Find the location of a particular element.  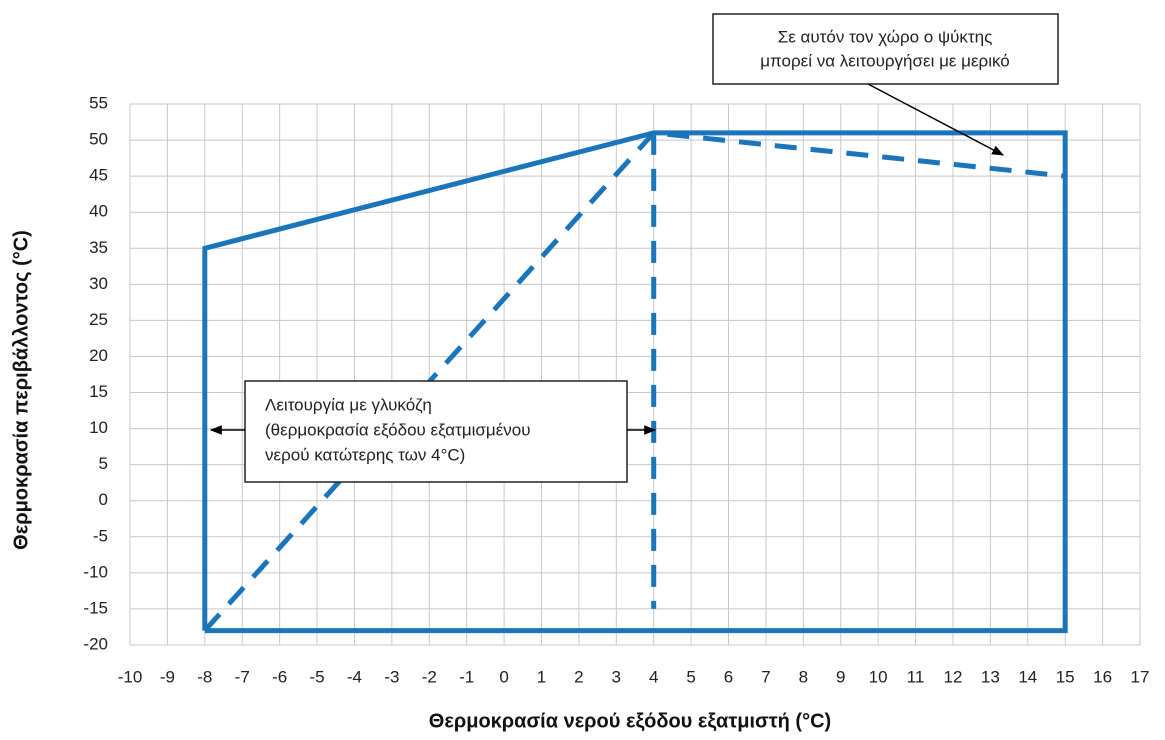

x-tick-label: 8 is located at coordinates (803, 676).